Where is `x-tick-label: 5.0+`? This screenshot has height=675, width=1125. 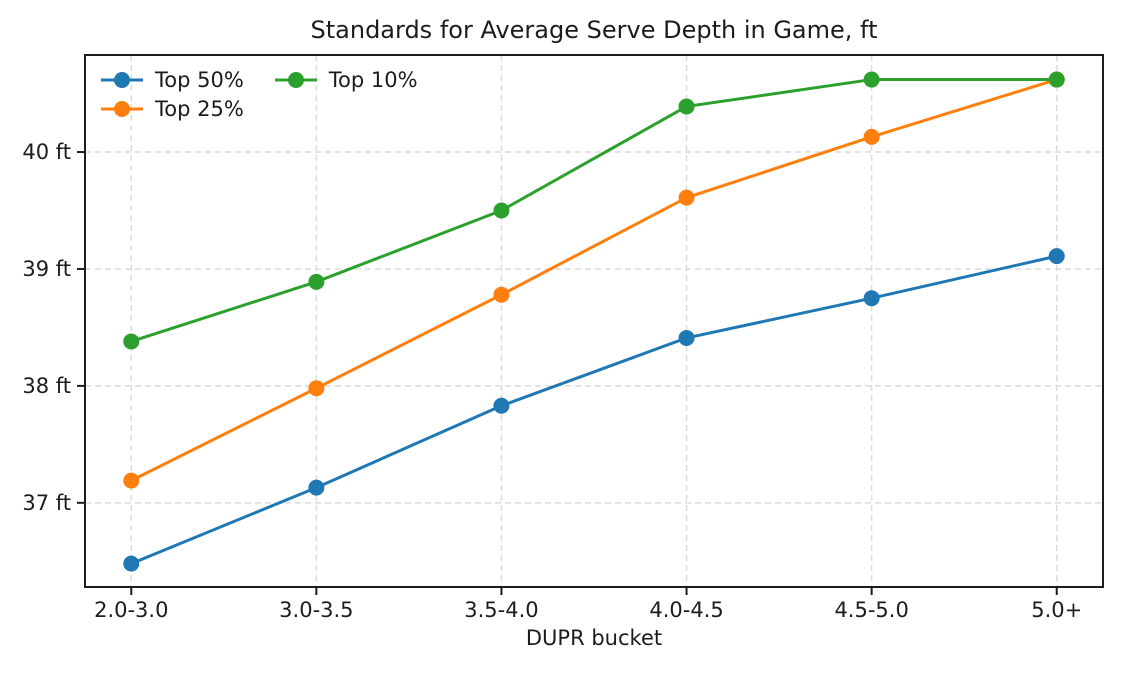
x-tick-label: 5.0+ is located at coordinates (1056, 610).